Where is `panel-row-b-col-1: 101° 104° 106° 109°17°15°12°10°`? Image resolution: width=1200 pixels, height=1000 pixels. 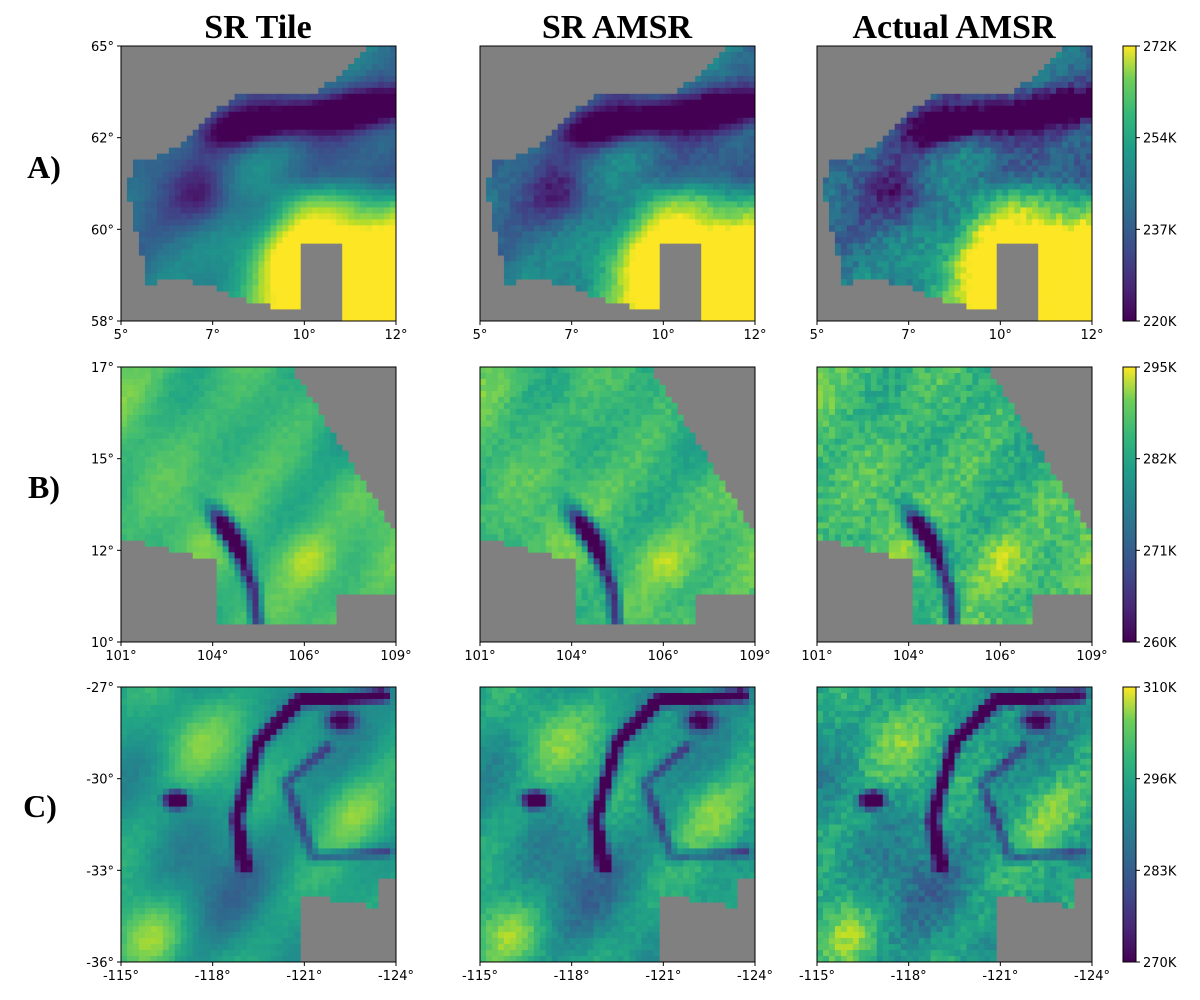
panel-row-b-col-1: 101° 104° 106° 109°17°15°12°10° is located at coordinates (251, 512).